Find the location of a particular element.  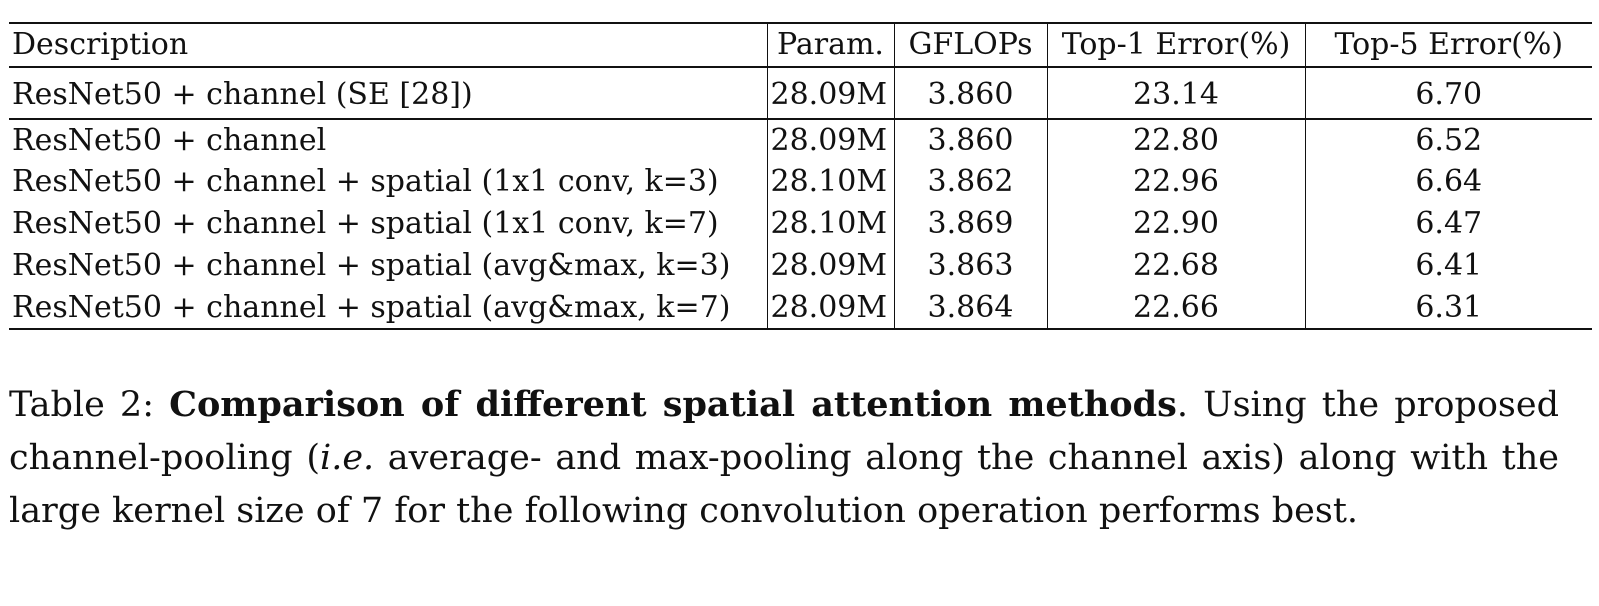

row-top5-error: 6.52 is located at coordinates (1449, 140).